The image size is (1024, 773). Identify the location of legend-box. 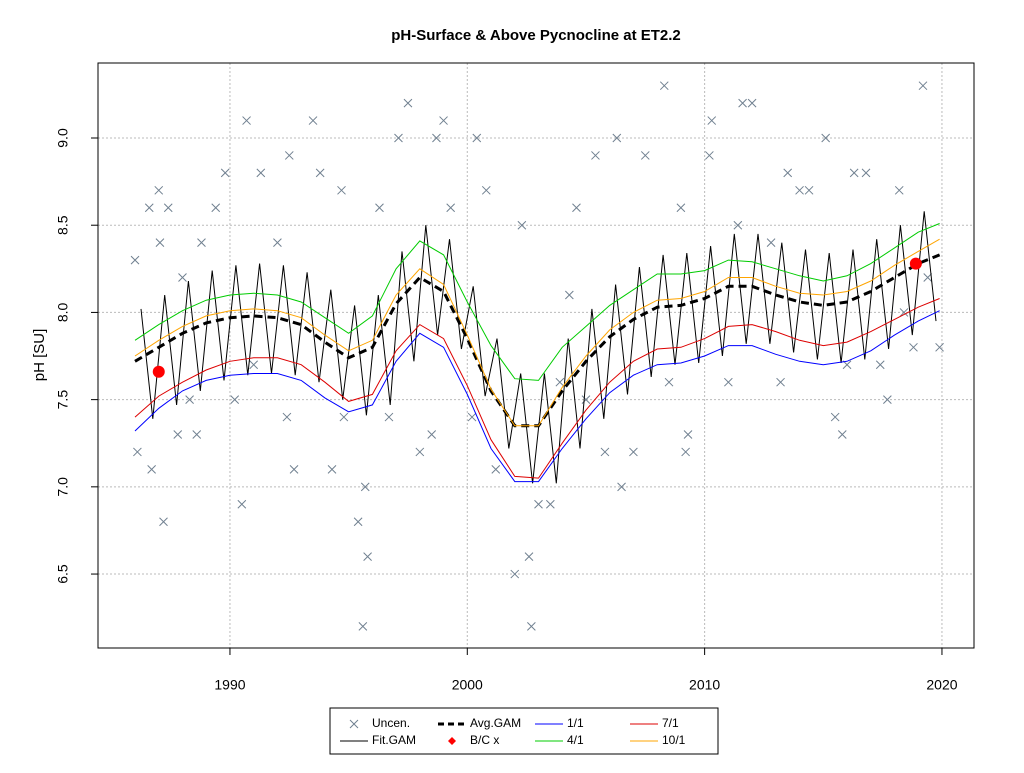
(524, 731).